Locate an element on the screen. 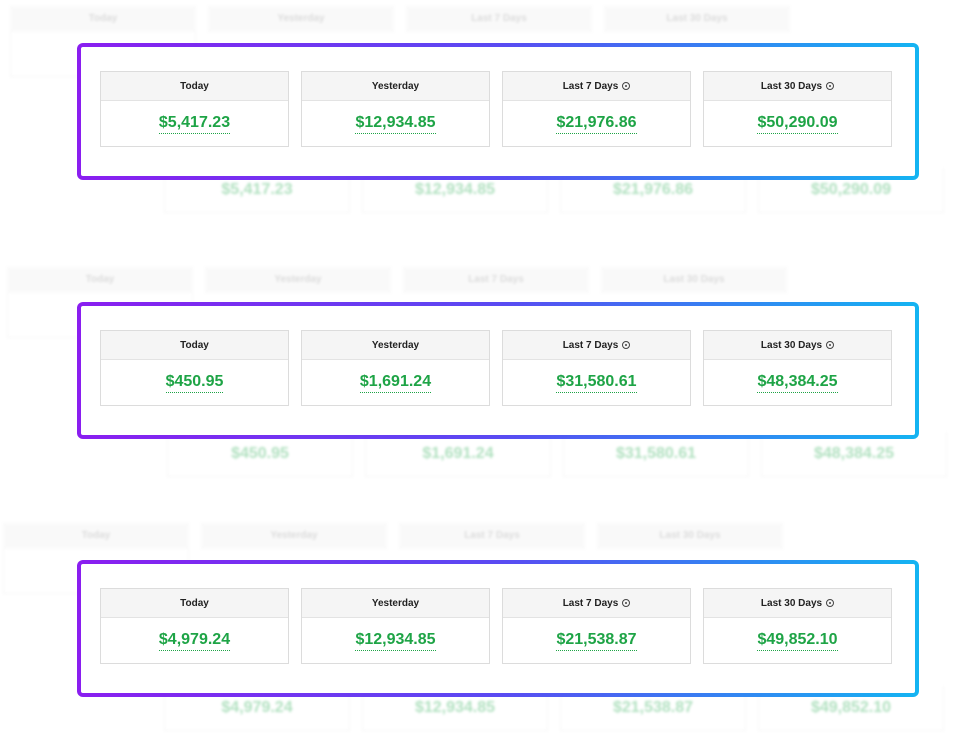 The width and height of the screenshot is (965, 735). stat-amount-last-30-days: $49,852.10 is located at coordinates (797, 641).